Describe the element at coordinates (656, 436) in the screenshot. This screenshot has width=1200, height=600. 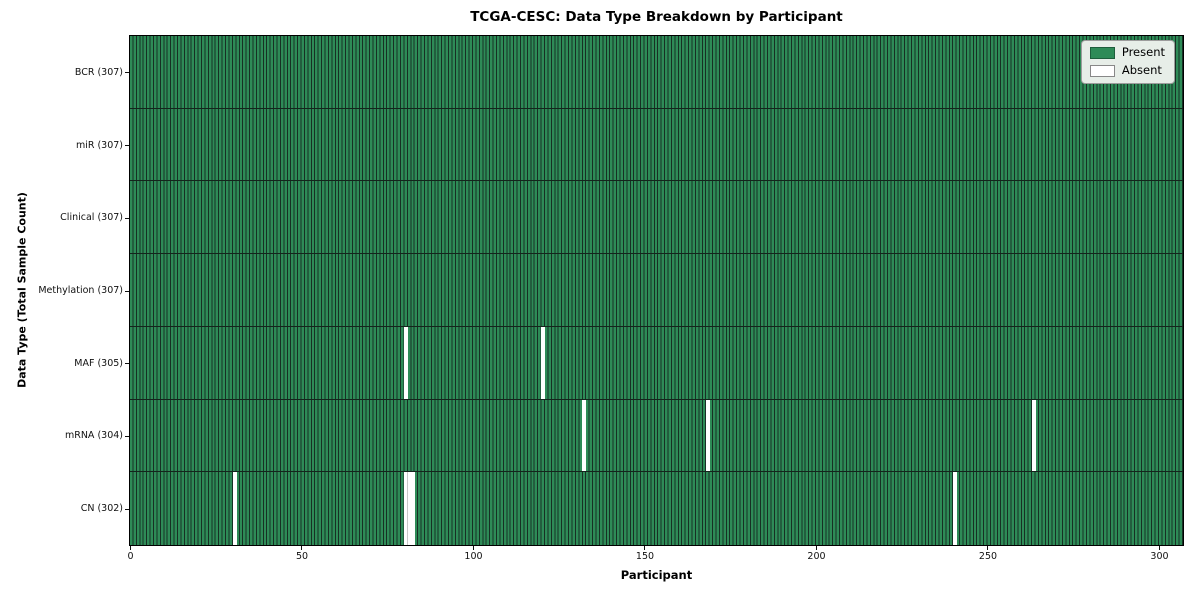
I see `heatmap-row-mrna` at that location.